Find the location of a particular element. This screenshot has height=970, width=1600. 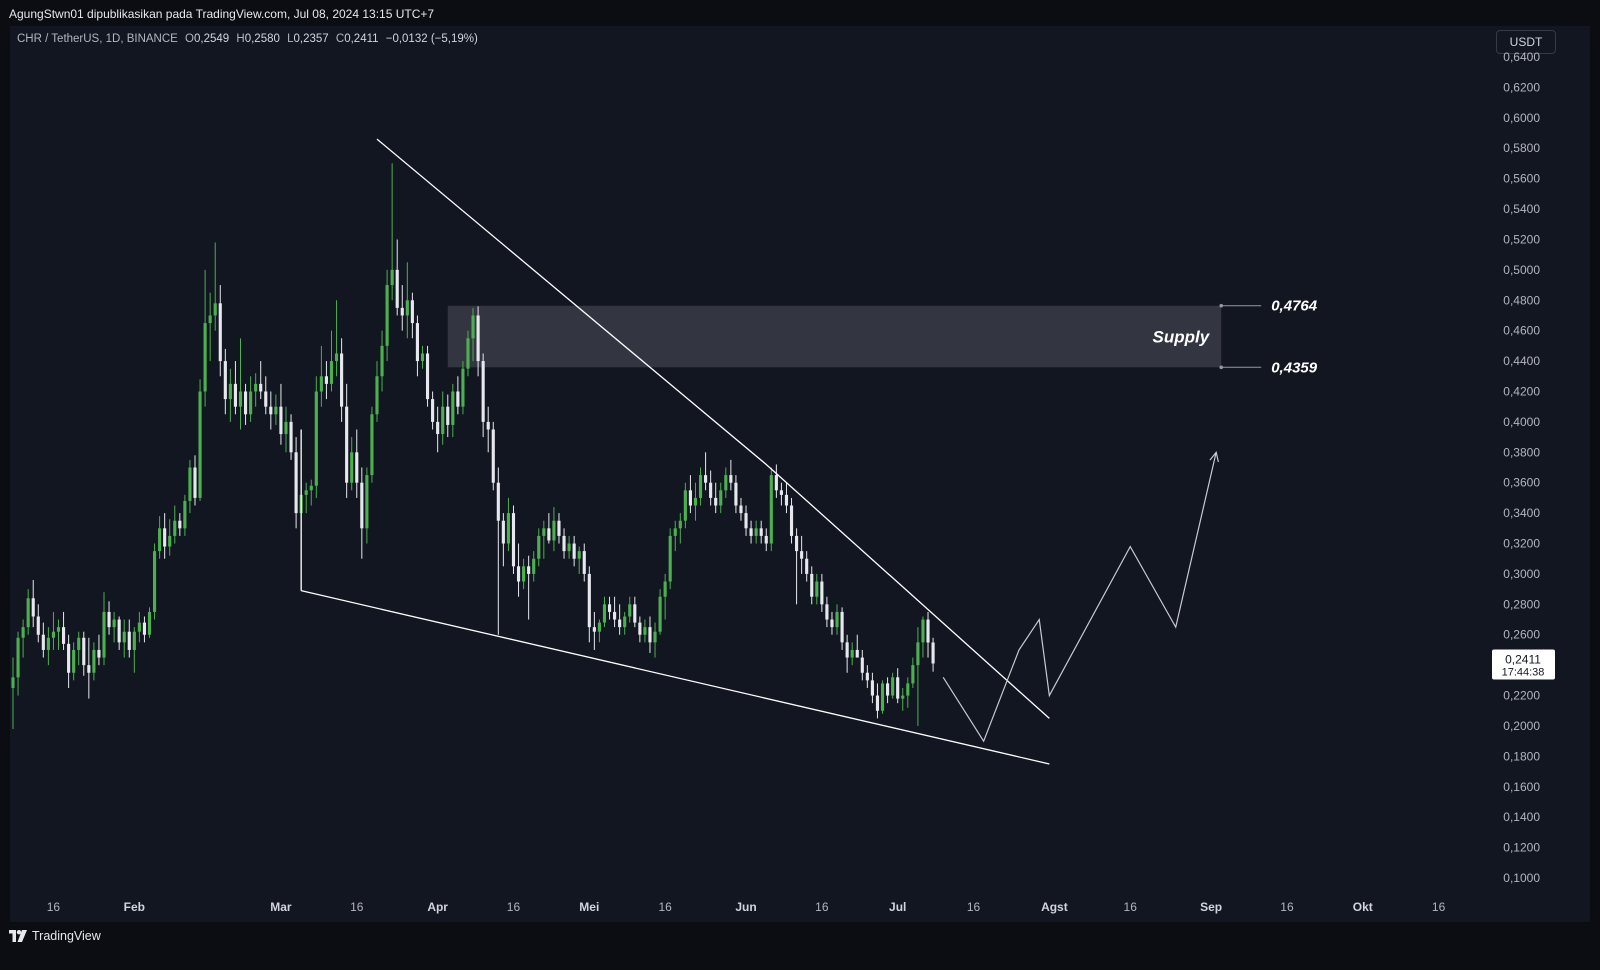

supply-zone is located at coordinates (834, 336).